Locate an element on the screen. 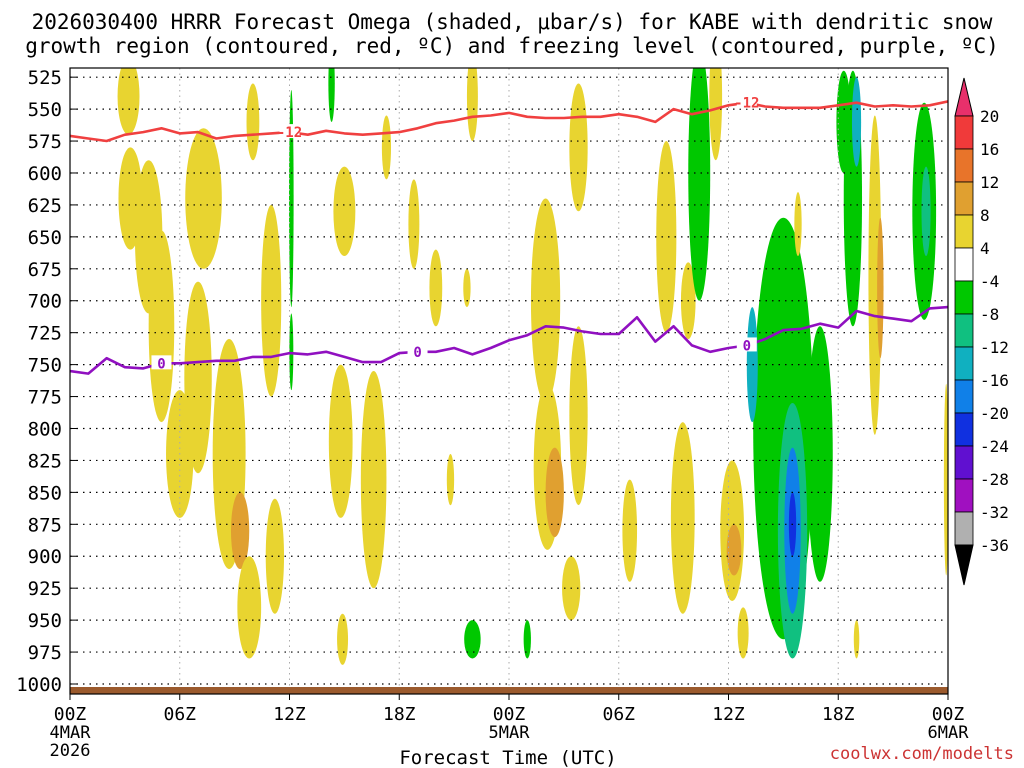  y-tick-label: 975 is located at coordinates (45, 653).